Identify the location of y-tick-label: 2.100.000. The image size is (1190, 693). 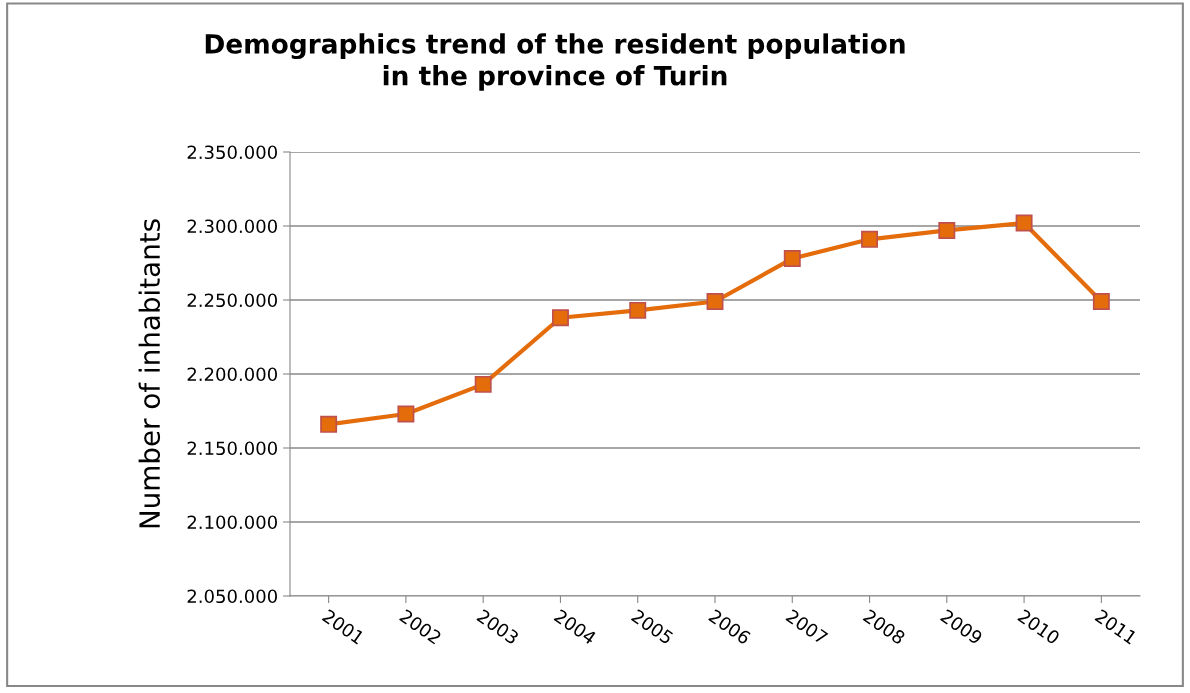
(232, 522).